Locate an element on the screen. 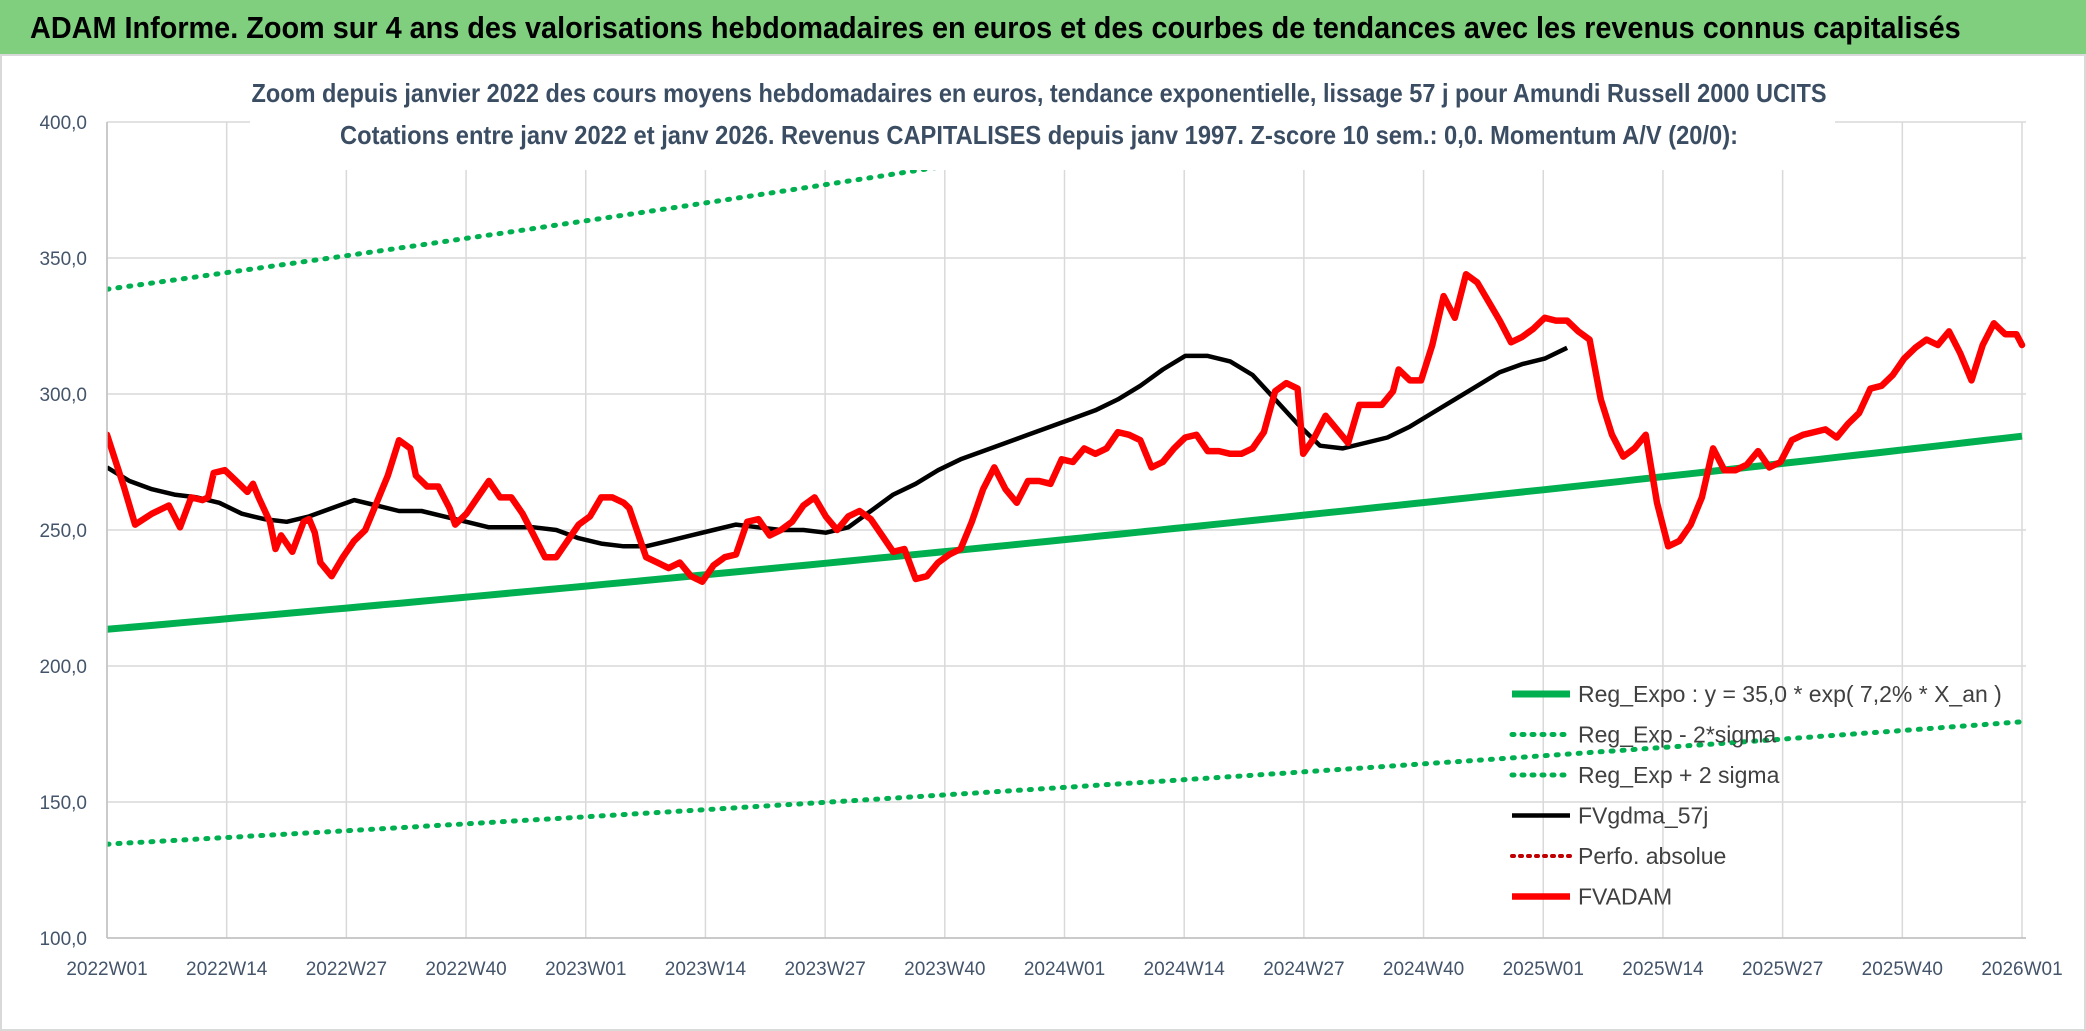 This screenshot has height=1031, width=2086. legend-label-fvgdma: FVgdma_57j is located at coordinates (1643, 816).